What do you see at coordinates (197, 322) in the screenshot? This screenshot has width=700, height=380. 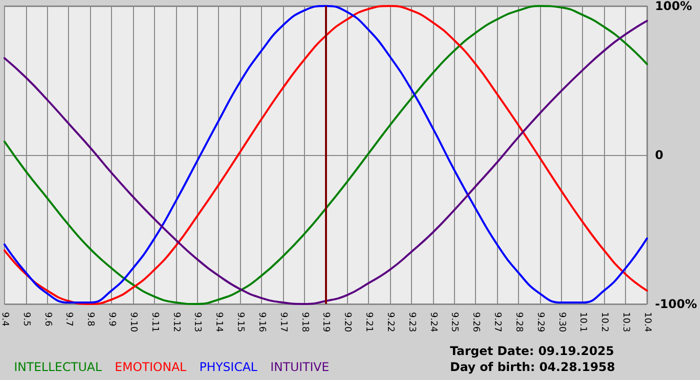 I see `x-tick-label: 9.13` at bounding box center [197, 322].